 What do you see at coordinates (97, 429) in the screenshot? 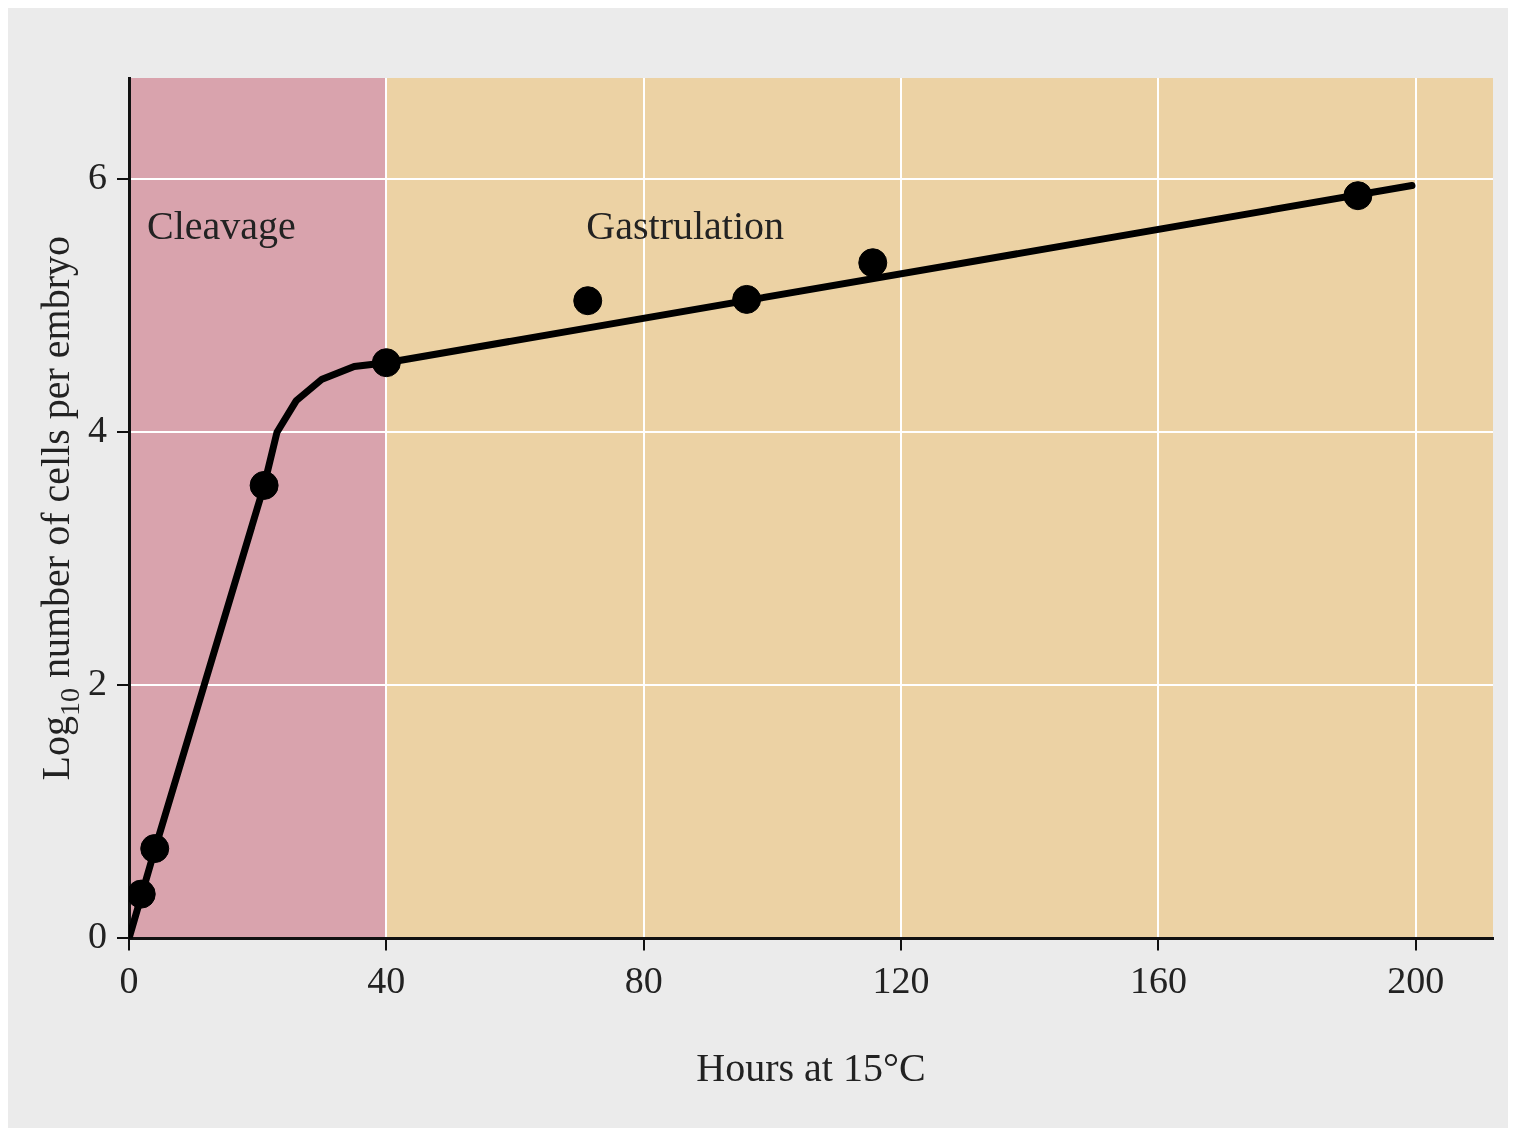
I see `y-tick-label: 4` at bounding box center [97, 429].